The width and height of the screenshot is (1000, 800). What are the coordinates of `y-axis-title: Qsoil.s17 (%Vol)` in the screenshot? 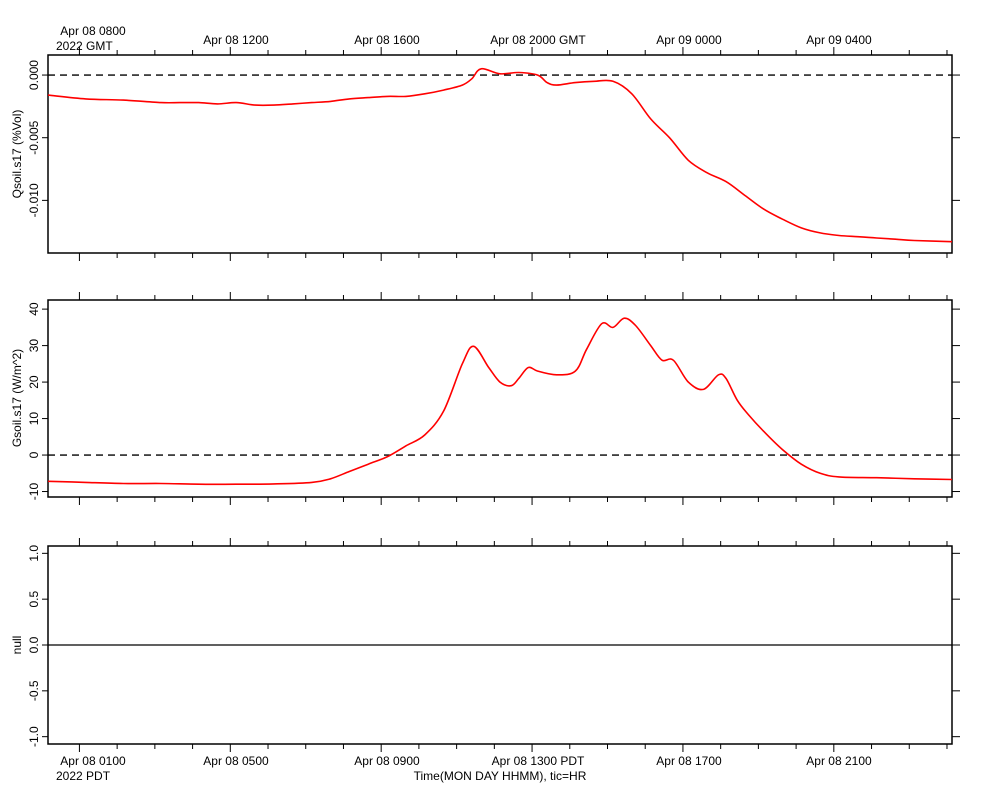 It's located at (17, 154).